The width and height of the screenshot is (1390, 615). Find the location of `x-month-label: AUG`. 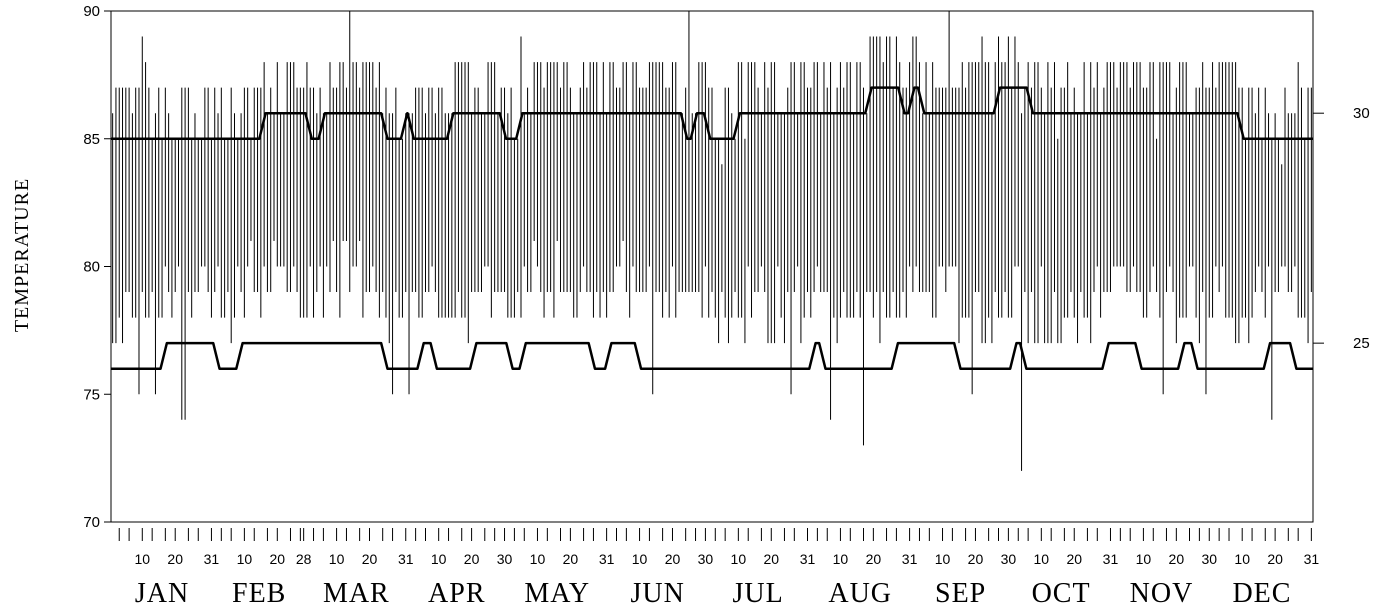

x-month-label: AUG is located at coordinates (860, 593).